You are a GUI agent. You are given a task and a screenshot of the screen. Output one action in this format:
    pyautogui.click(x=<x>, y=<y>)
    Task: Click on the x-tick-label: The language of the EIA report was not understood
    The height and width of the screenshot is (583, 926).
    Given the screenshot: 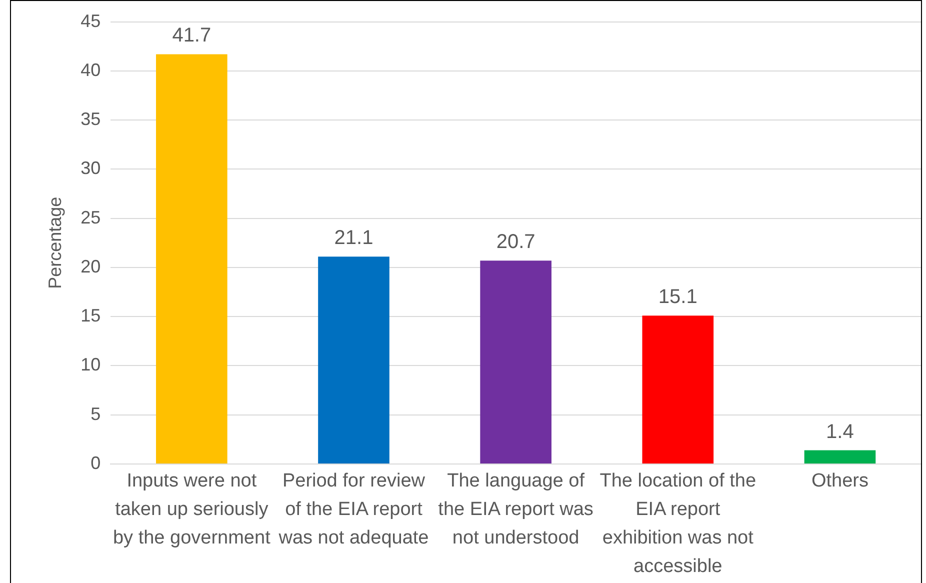 What is the action you would take?
    pyautogui.click(x=516, y=509)
    